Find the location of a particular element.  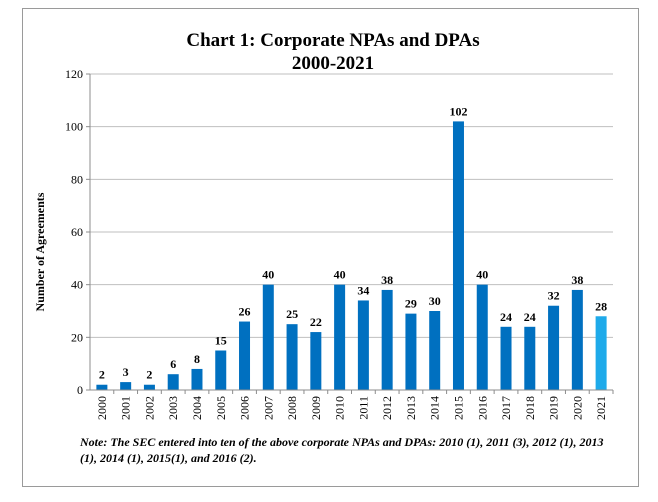

y-tick-label: 20 is located at coordinates (77, 337).